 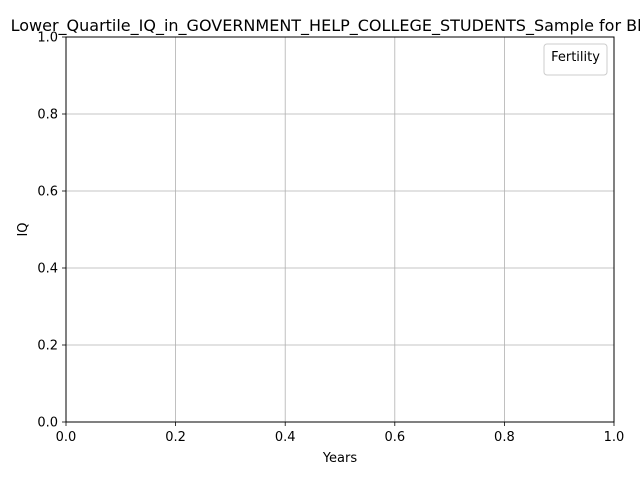 I want to click on legend-title: Fertility, so click(x=575, y=57).